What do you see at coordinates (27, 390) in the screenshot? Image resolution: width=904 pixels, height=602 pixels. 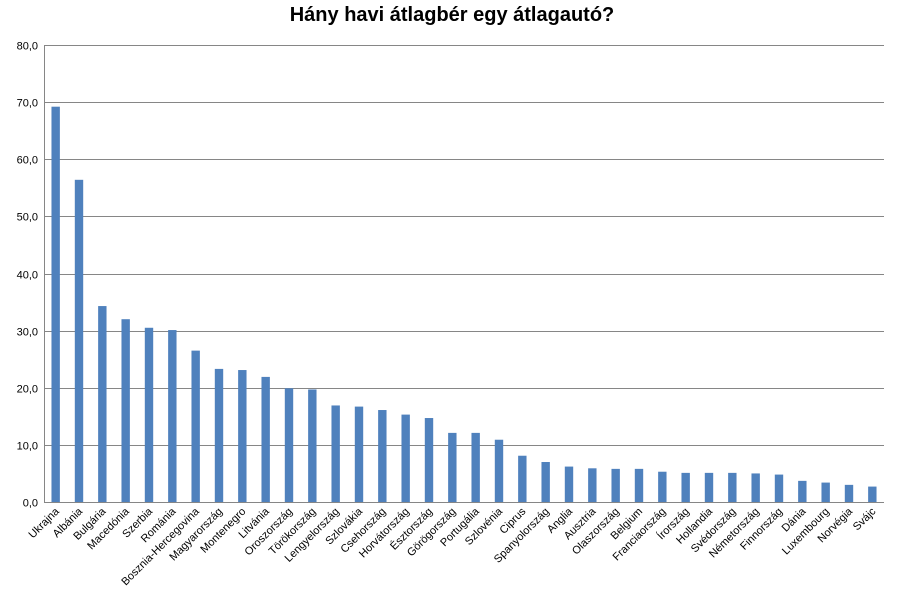 I see `y-tick-label: 20,0` at bounding box center [27, 390].